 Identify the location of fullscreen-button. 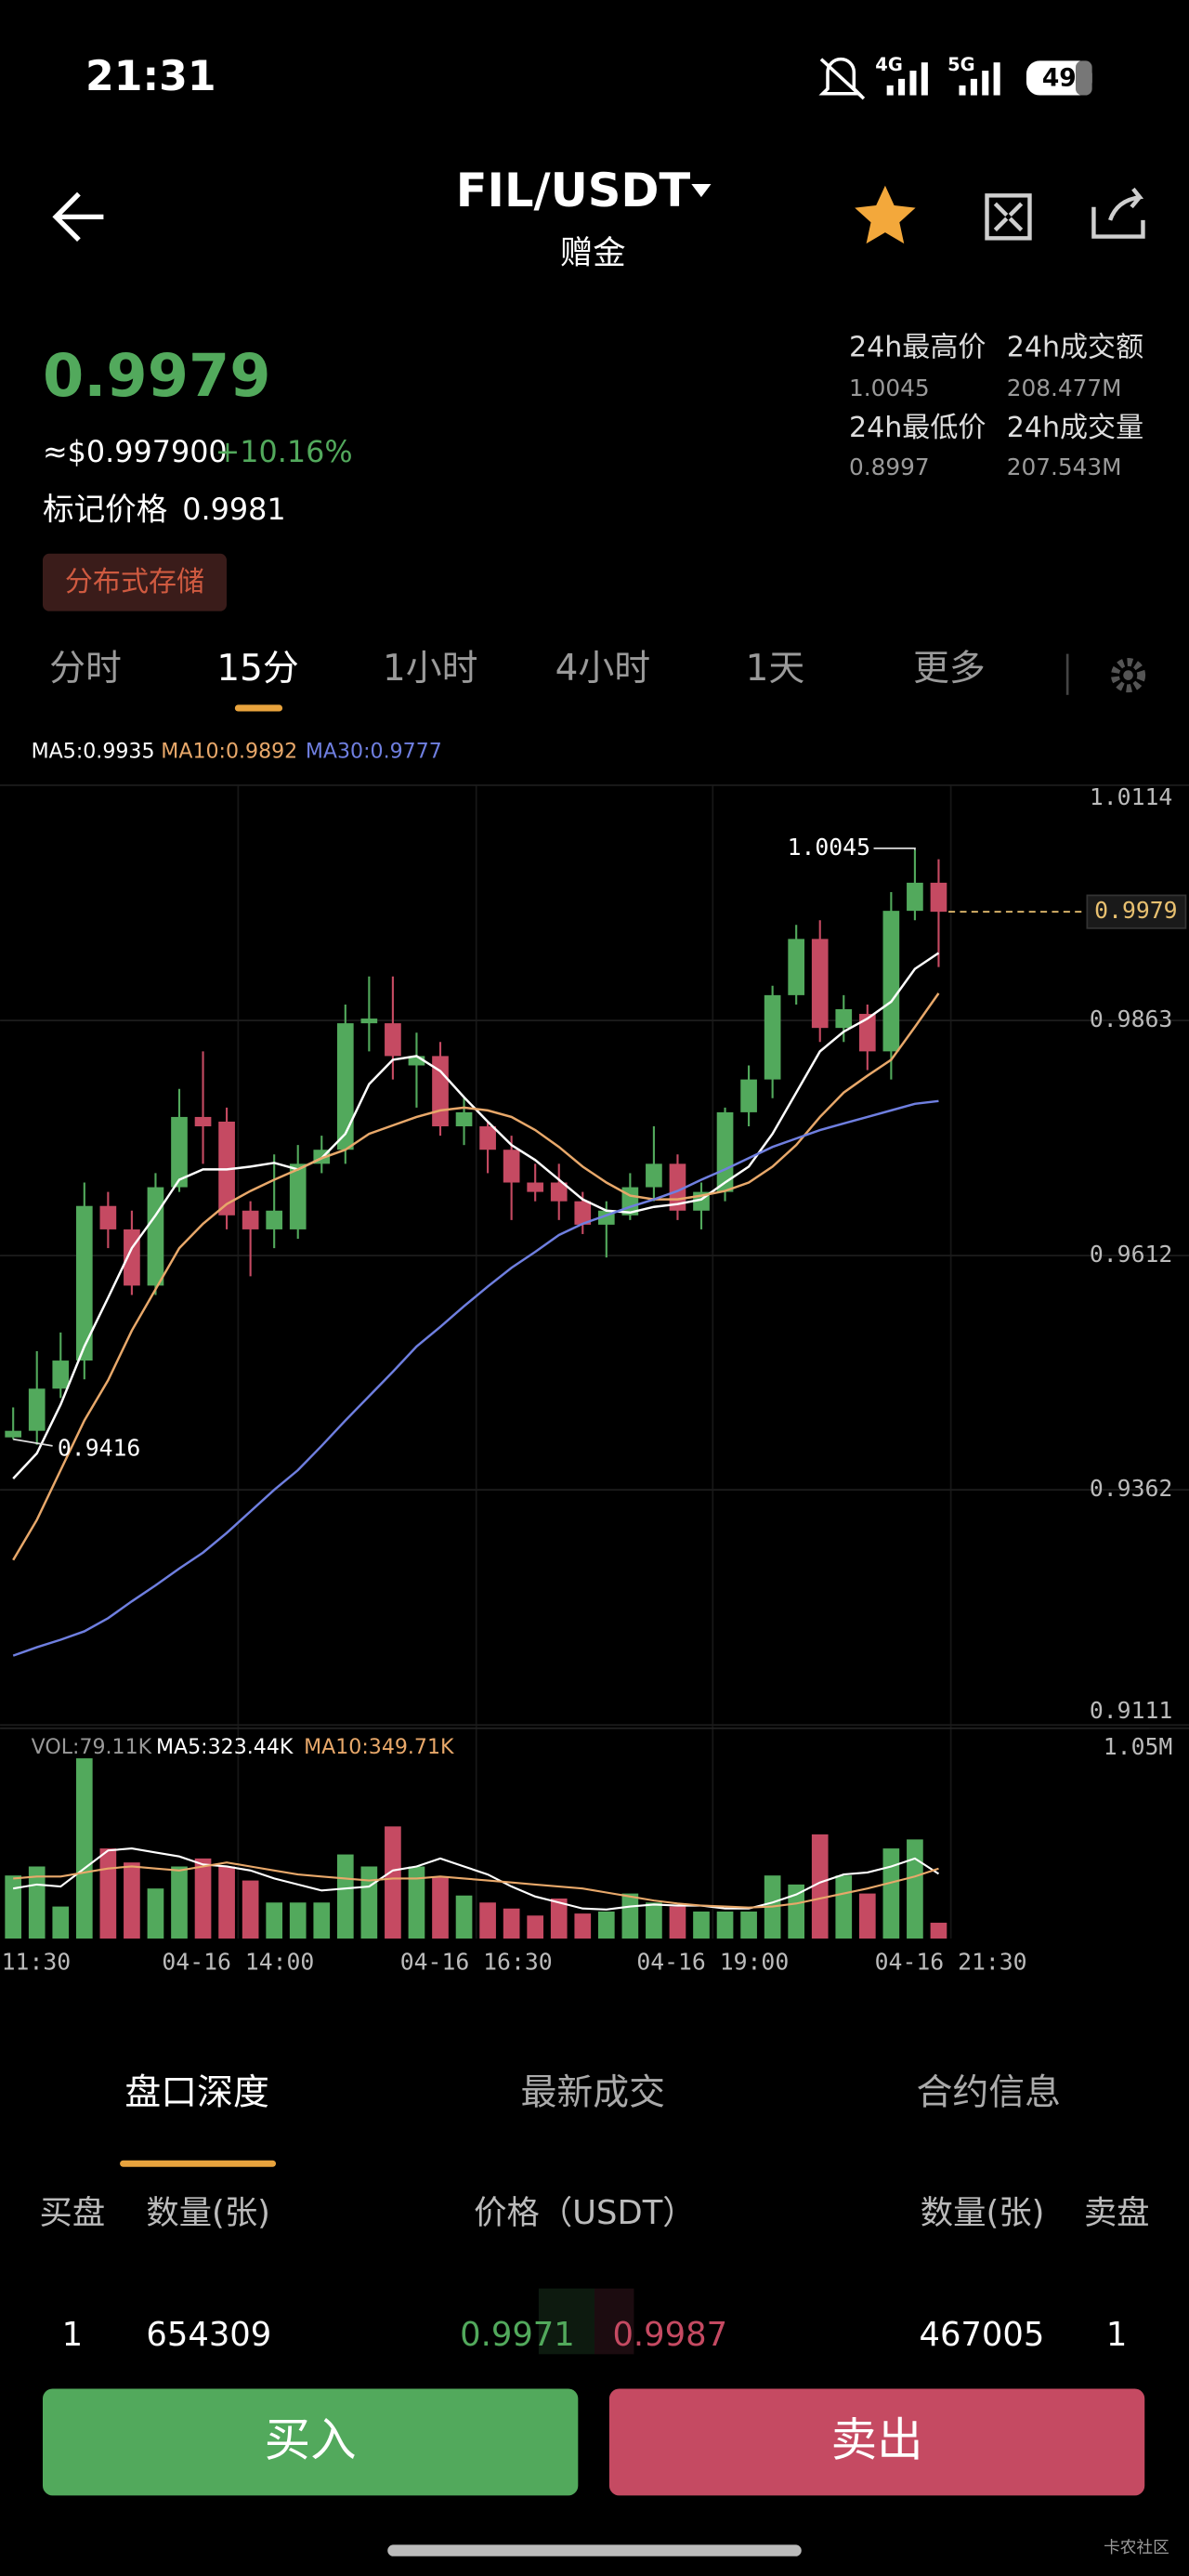
(1009, 217).